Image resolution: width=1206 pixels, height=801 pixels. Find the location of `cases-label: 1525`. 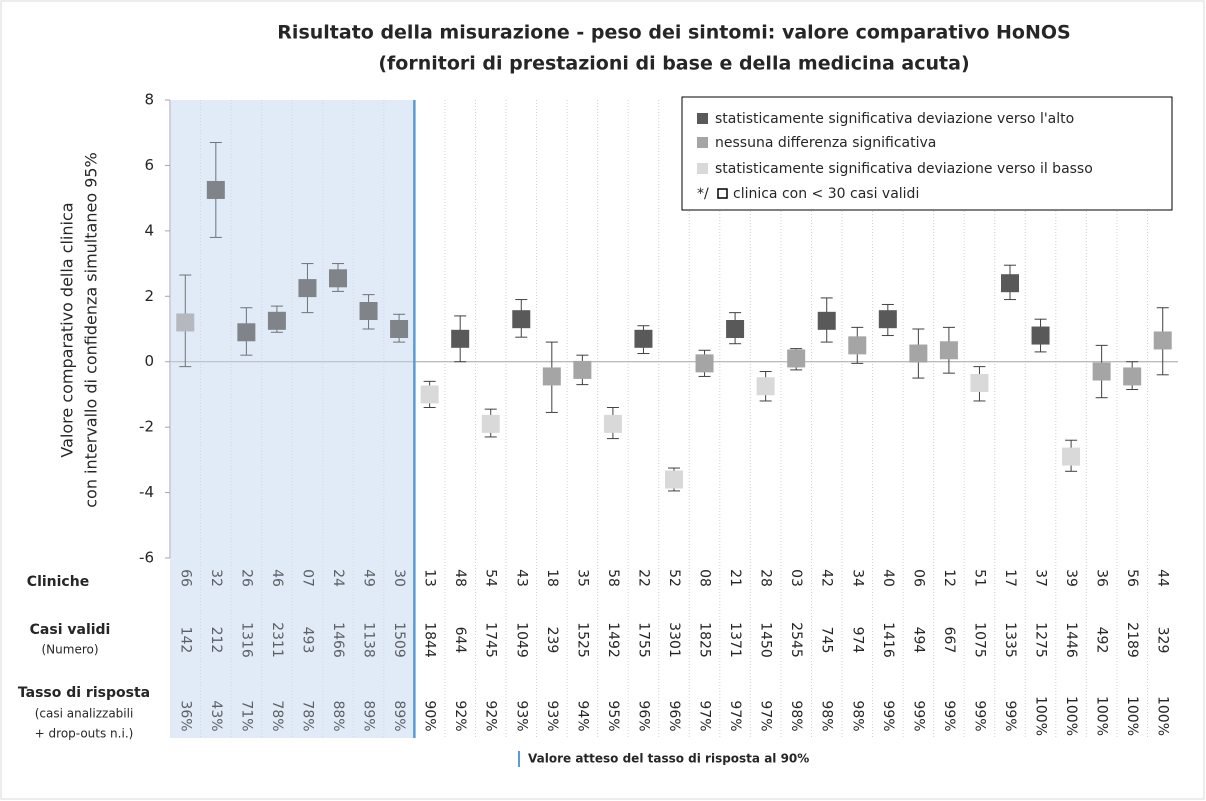

cases-label: 1525 is located at coordinates (582, 640).